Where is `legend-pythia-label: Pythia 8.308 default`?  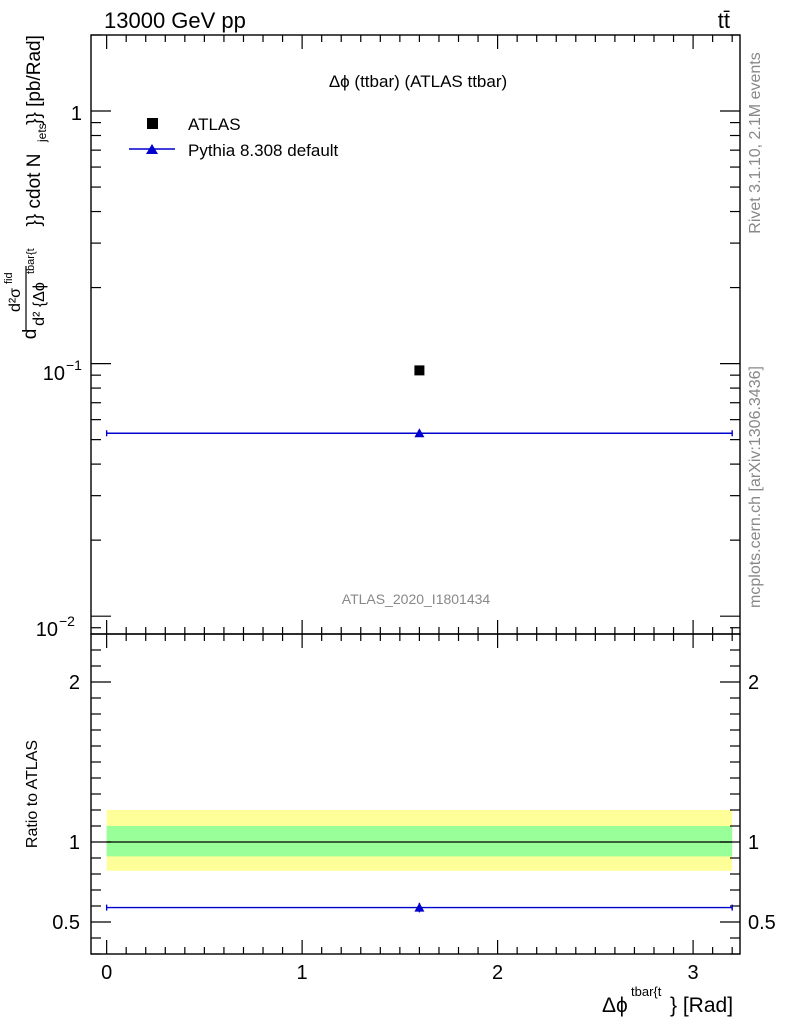 legend-pythia-label: Pythia 8.308 default is located at coordinates (263, 150).